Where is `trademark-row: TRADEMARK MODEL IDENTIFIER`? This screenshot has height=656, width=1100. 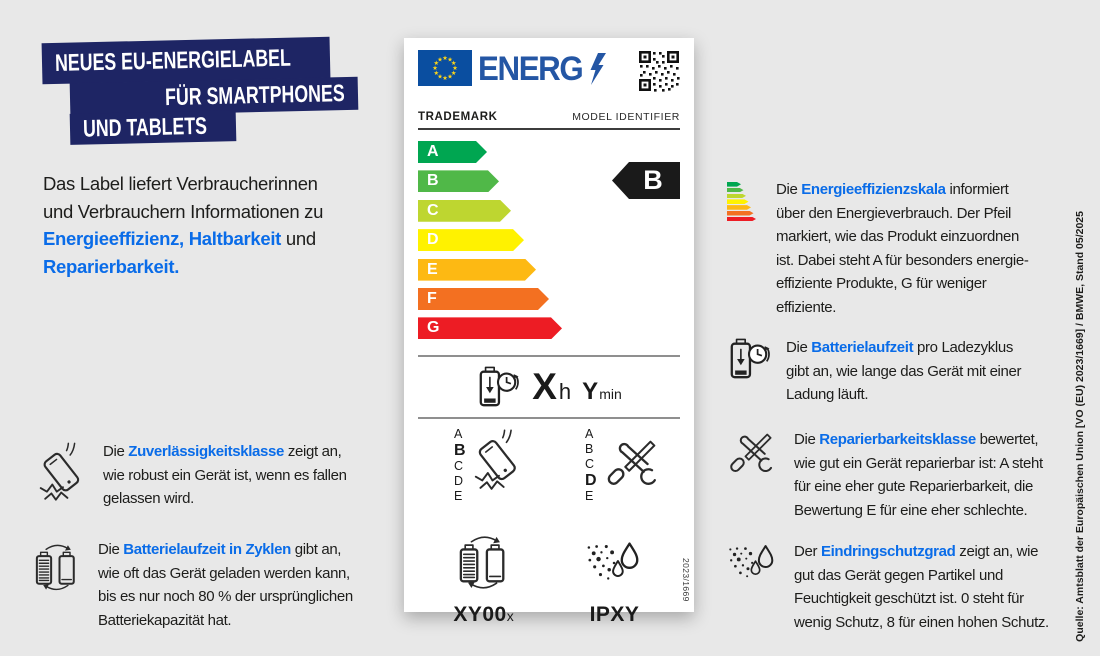
trademark-row: TRADEMARK MODEL IDENTIFIER is located at coordinates (549, 120).